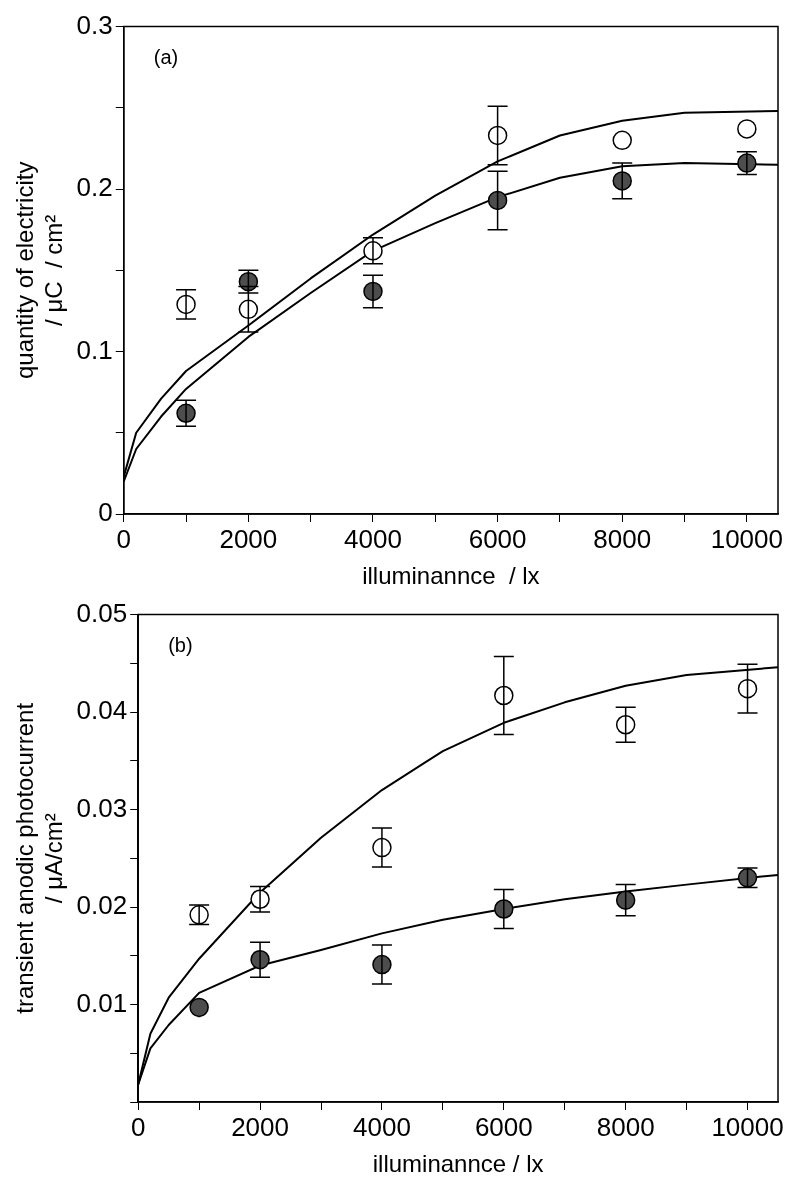 The image size is (808, 1200). Describe the element at coordinates (94, 187) in the screenshot. I see `y-tick-label: 0.2` at that location.